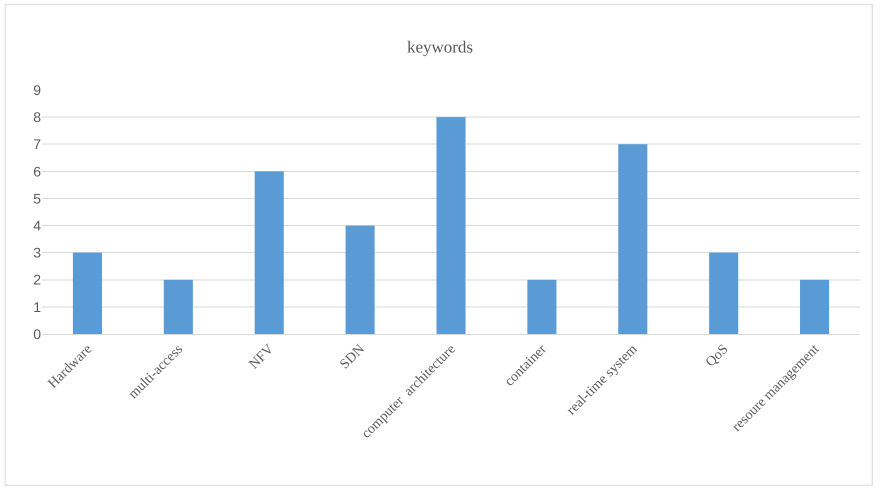  What do you see at coordinates (37, 306) in the screenshot?
I see `y-tick-label: 1` at bounding box center [37, 306].